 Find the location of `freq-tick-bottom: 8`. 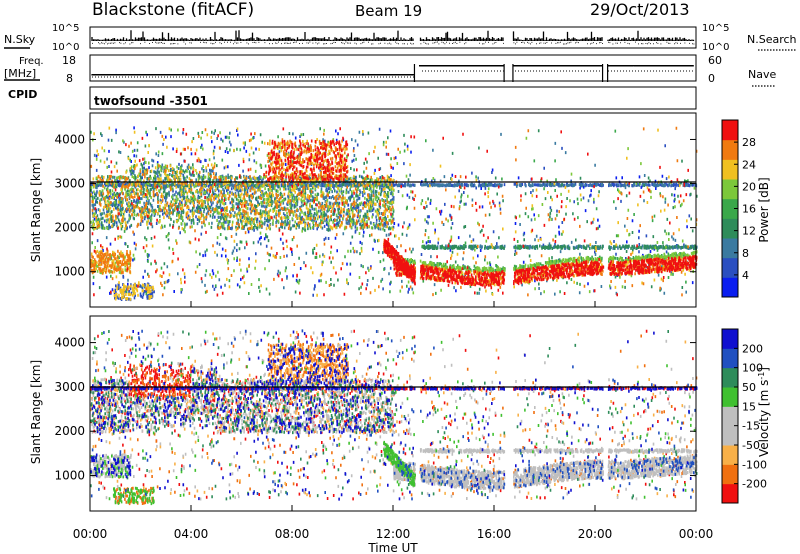

freq-tick-bottom: 8 is located at coordinates (69, 78).